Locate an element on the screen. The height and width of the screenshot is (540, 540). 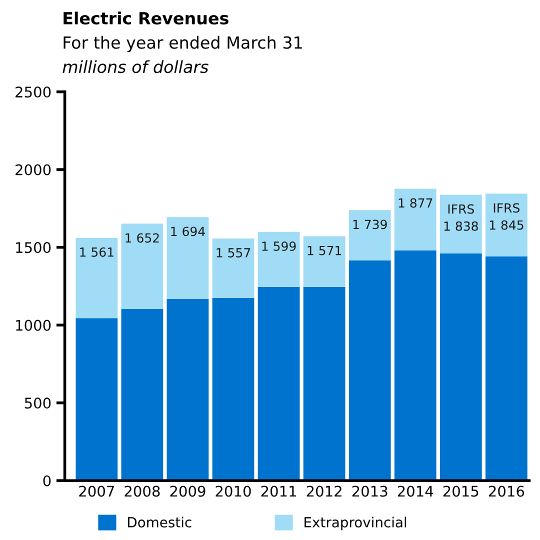
y-tick-label: 2000 is located at coordinates (33, 170).